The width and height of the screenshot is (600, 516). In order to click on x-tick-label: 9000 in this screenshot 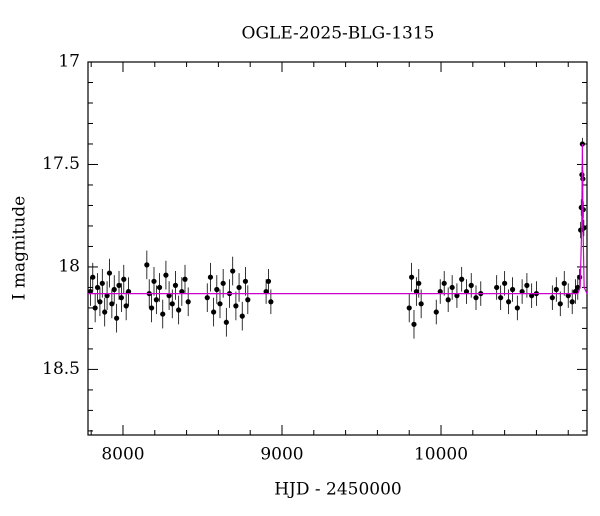, I will do `click(281, 455)`.